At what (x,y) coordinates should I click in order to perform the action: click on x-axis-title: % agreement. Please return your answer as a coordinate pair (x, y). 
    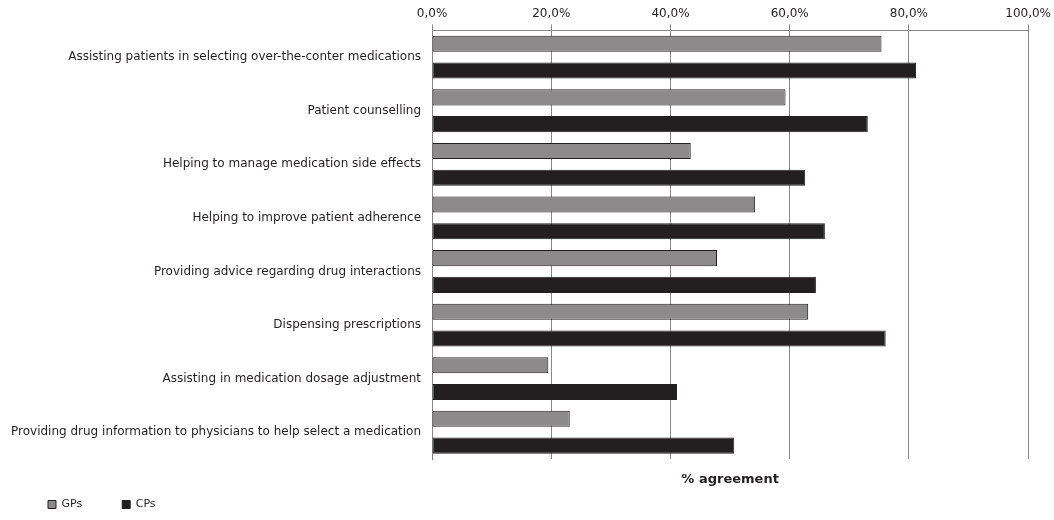
    Looking at the image, I should click on (730, 478).